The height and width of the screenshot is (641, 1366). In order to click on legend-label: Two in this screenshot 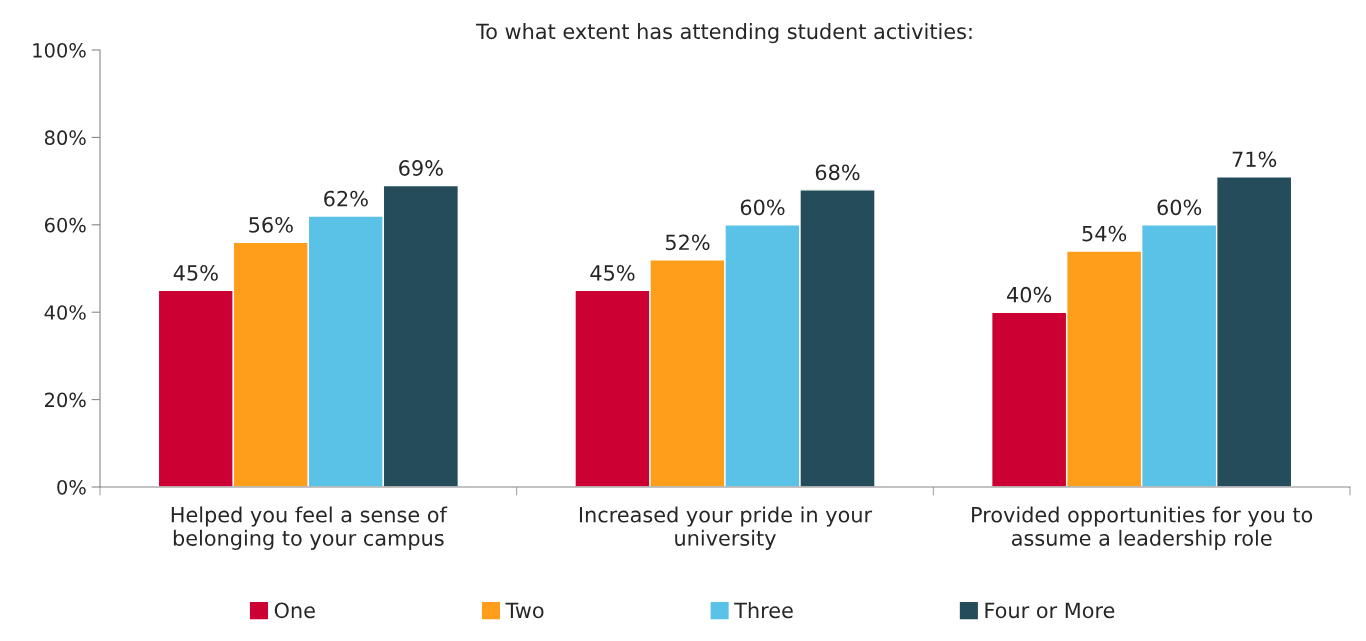, I will do `click(524, 610)`.